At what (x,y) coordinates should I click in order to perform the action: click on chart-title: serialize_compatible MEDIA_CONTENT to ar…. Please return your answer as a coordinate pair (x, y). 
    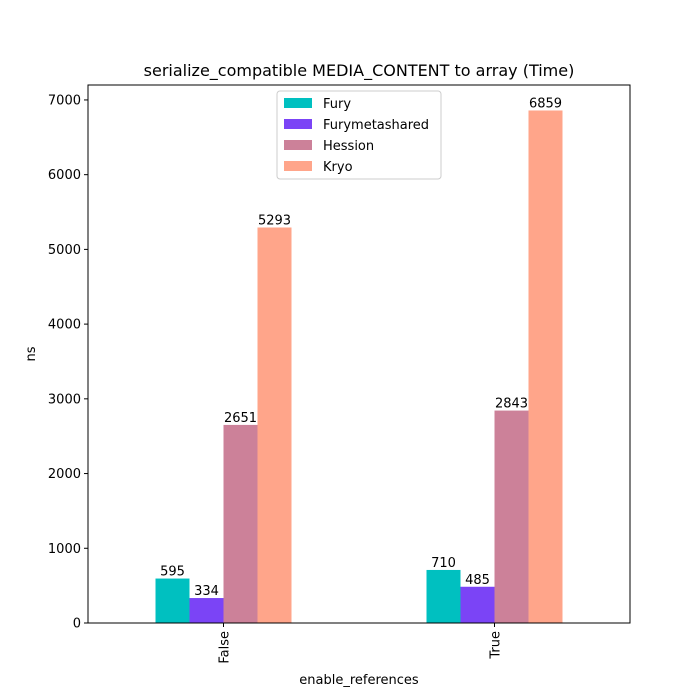
    Looking at the image, I should click on (359, 71).